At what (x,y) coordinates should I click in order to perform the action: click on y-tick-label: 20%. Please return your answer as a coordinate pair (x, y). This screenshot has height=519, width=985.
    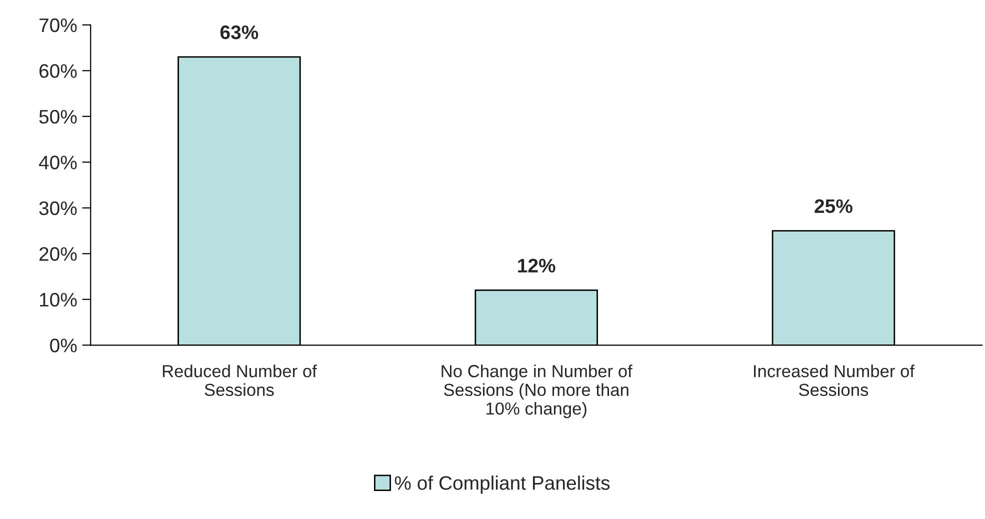
    Looking at the image, I should click on (58, 254).